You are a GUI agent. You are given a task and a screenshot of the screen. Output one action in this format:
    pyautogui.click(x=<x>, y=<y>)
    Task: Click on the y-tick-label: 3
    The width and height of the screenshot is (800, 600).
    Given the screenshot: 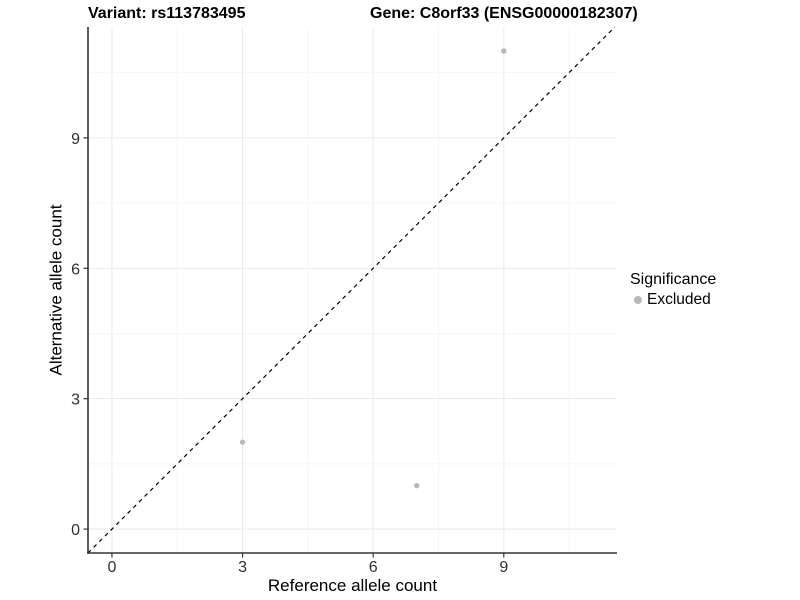 What is the action you would take?
    pyautogui.click(x=75, y=400)
    